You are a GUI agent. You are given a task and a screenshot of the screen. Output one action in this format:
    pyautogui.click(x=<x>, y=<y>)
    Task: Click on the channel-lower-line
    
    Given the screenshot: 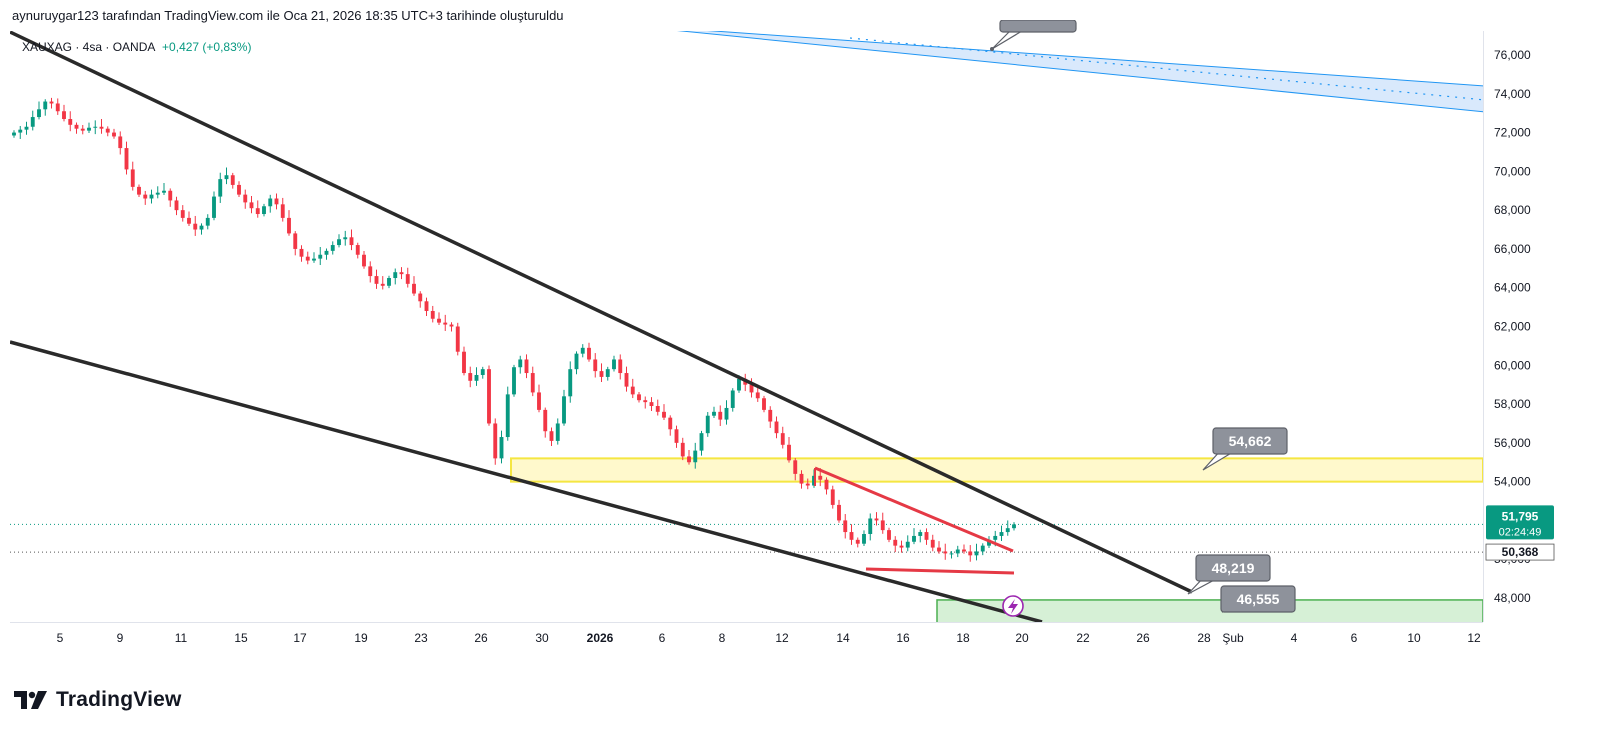 What is the action you would take?
    pyautogui.click(x=1078, y=71)
    